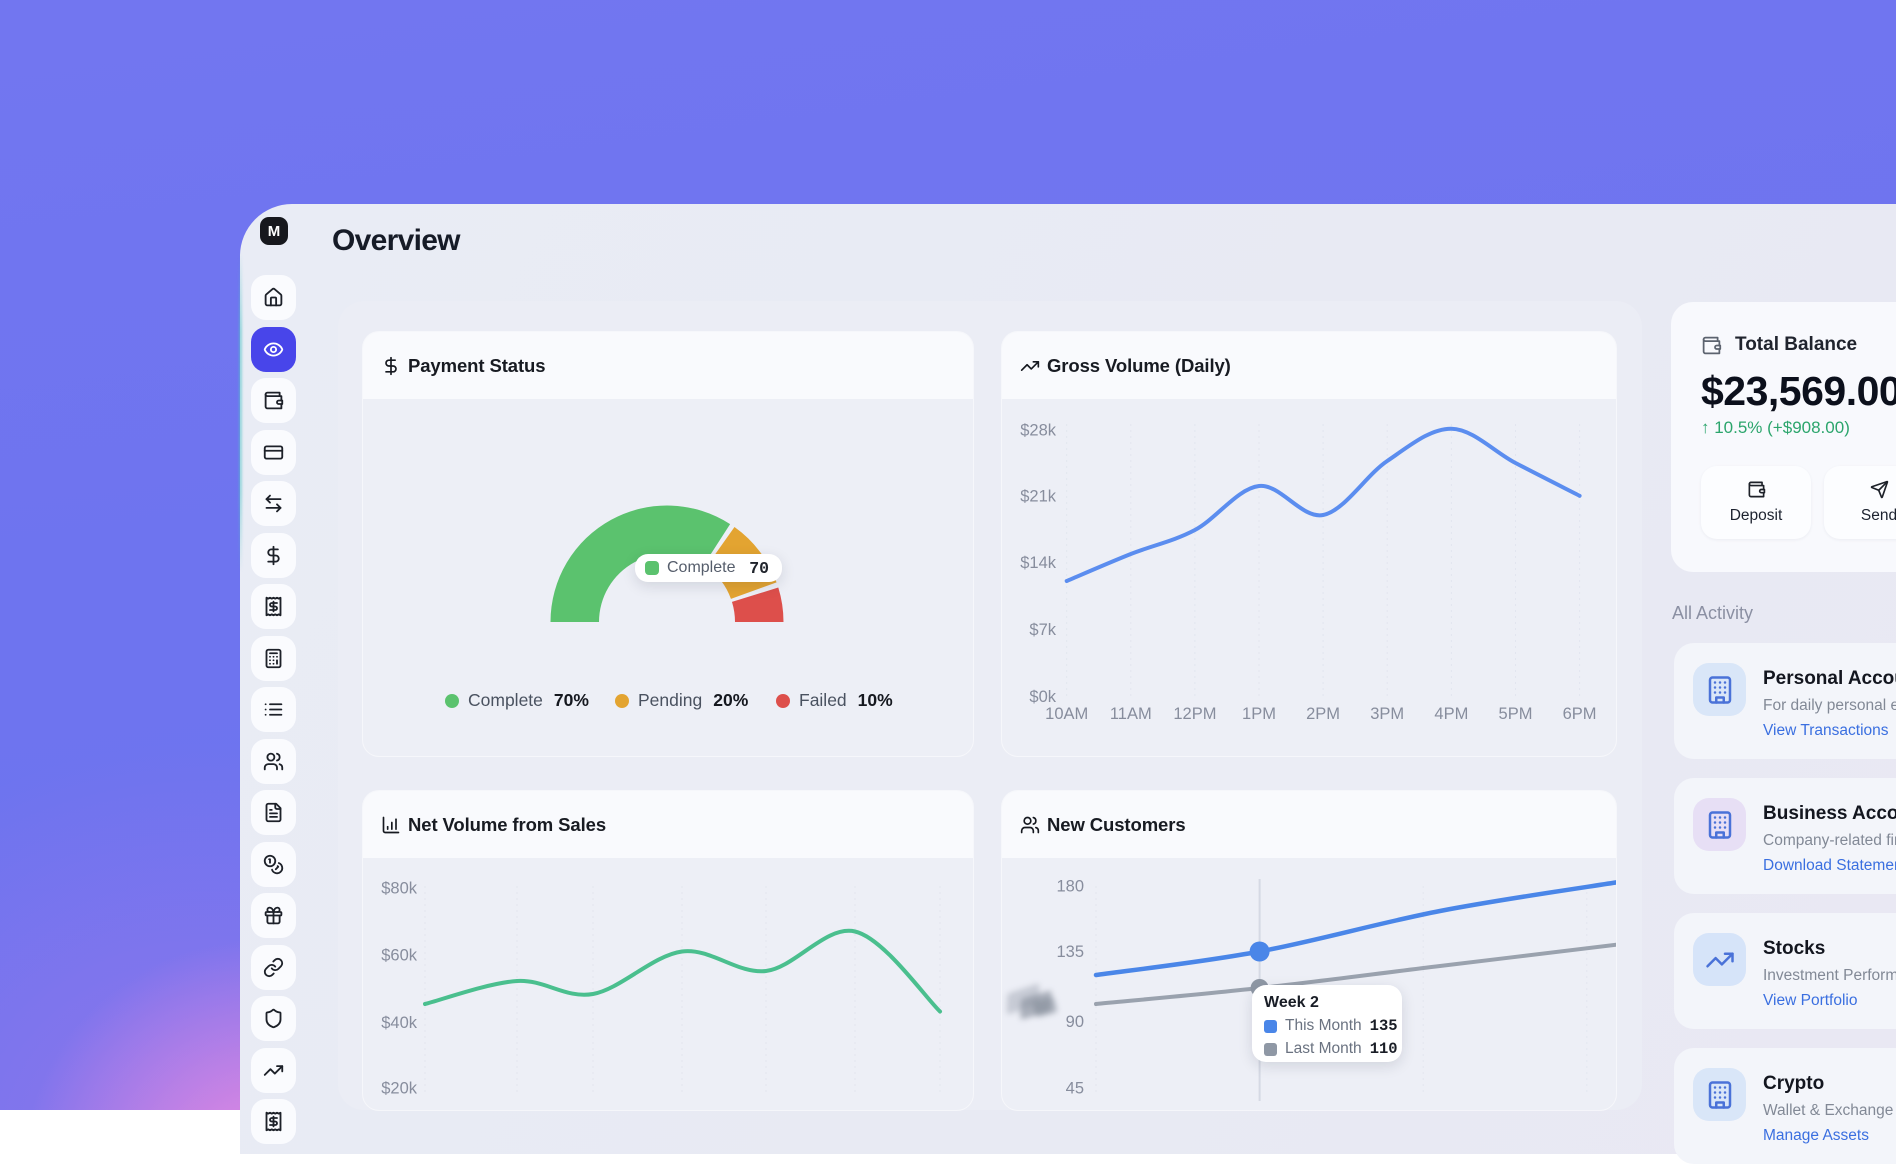  I want to click on svg-text: 12PM, so click(1194, 714).